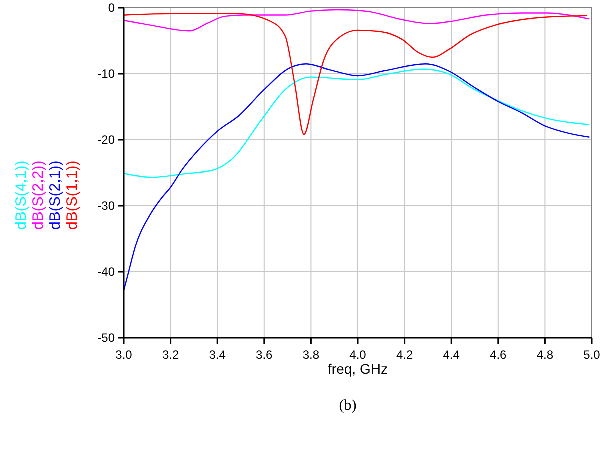 The width and height of the screenshot is (604, 450). I want to click on y-tick-label: -30, so click(107, 206).